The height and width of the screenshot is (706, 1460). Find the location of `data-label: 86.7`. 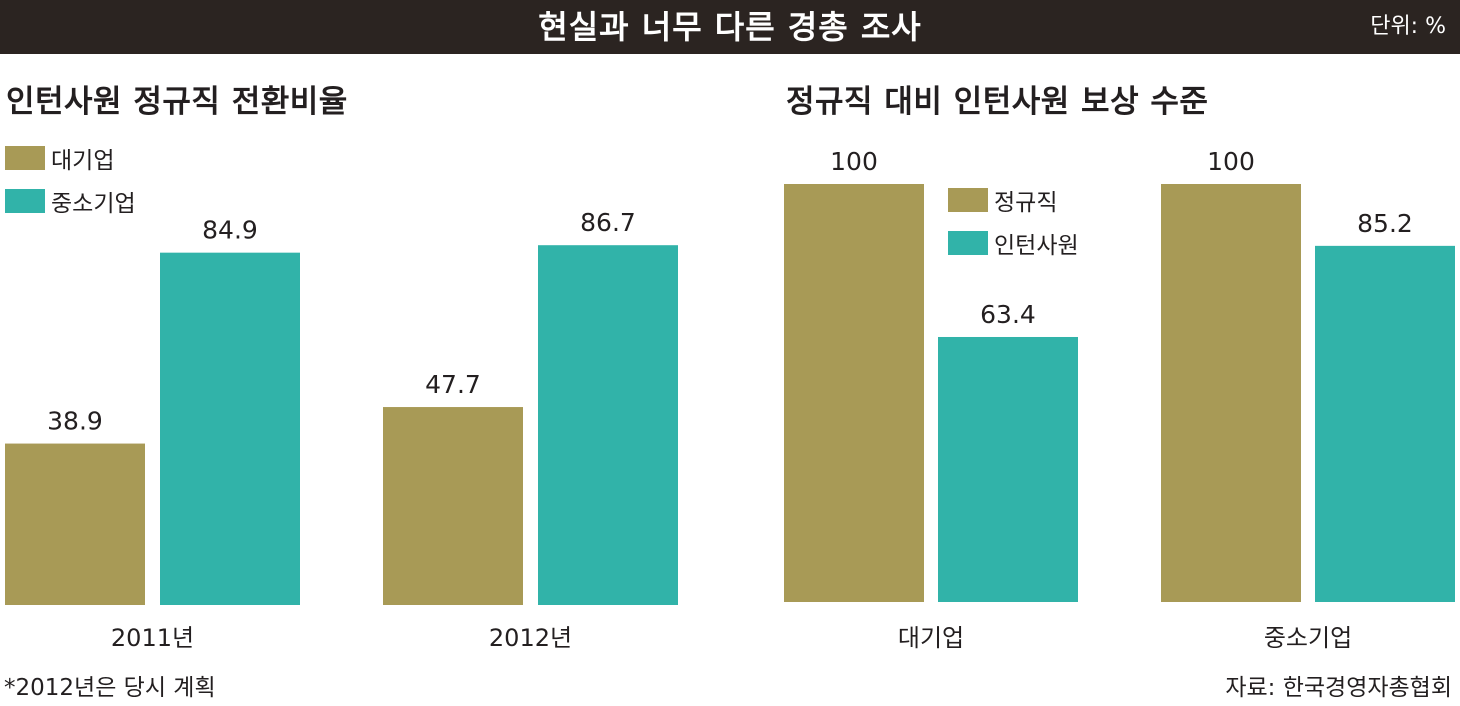

data-label: 86.7 is located at coordinates (608, 222).